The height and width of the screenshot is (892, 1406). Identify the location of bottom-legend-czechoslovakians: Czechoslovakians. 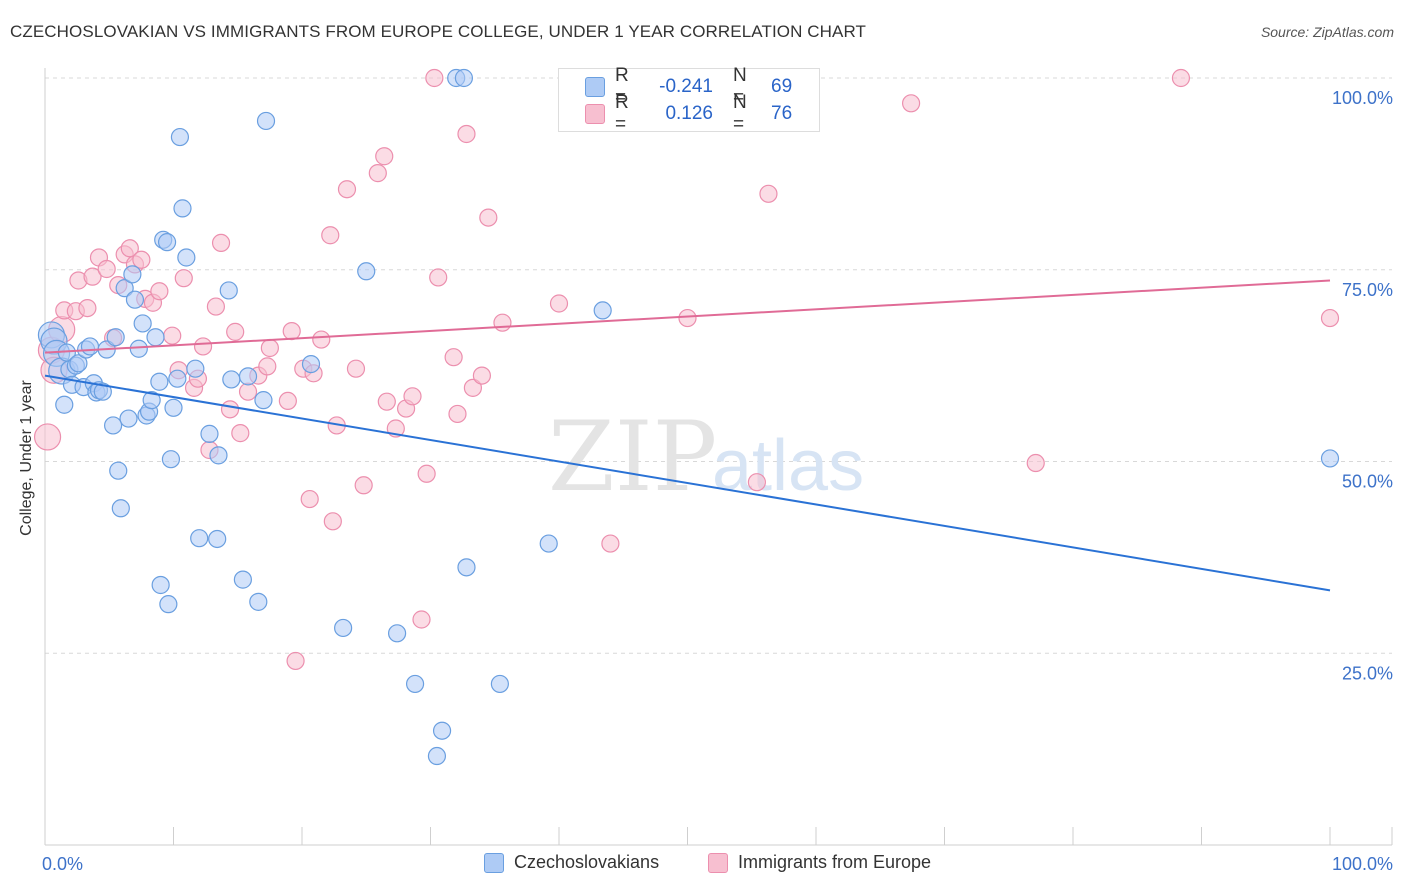
(571, 862).